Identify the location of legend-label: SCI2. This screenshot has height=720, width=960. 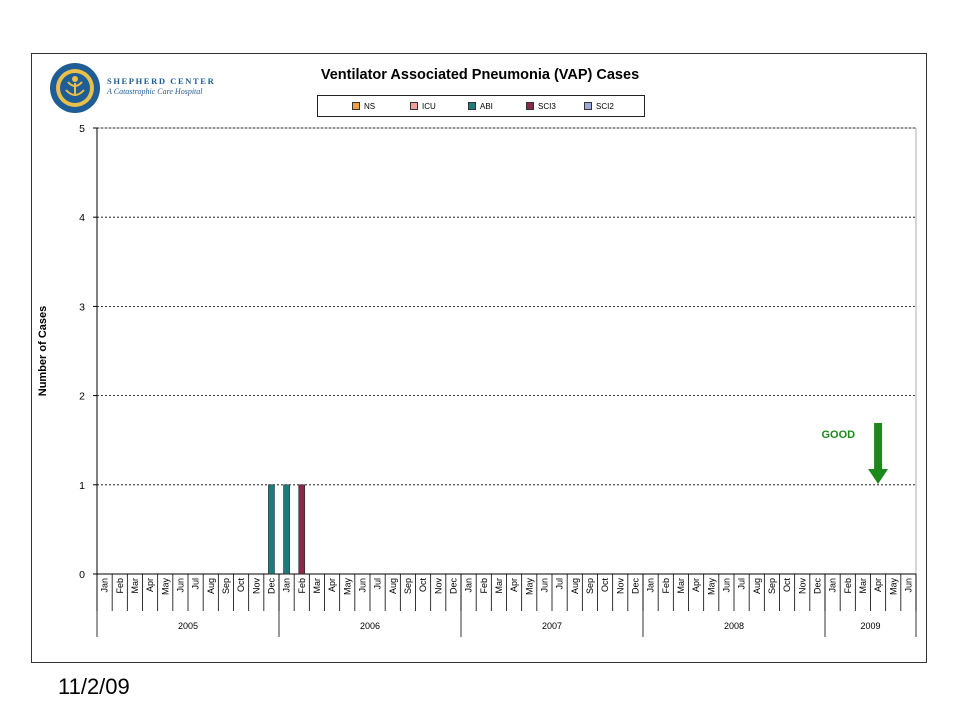
(605, 106).